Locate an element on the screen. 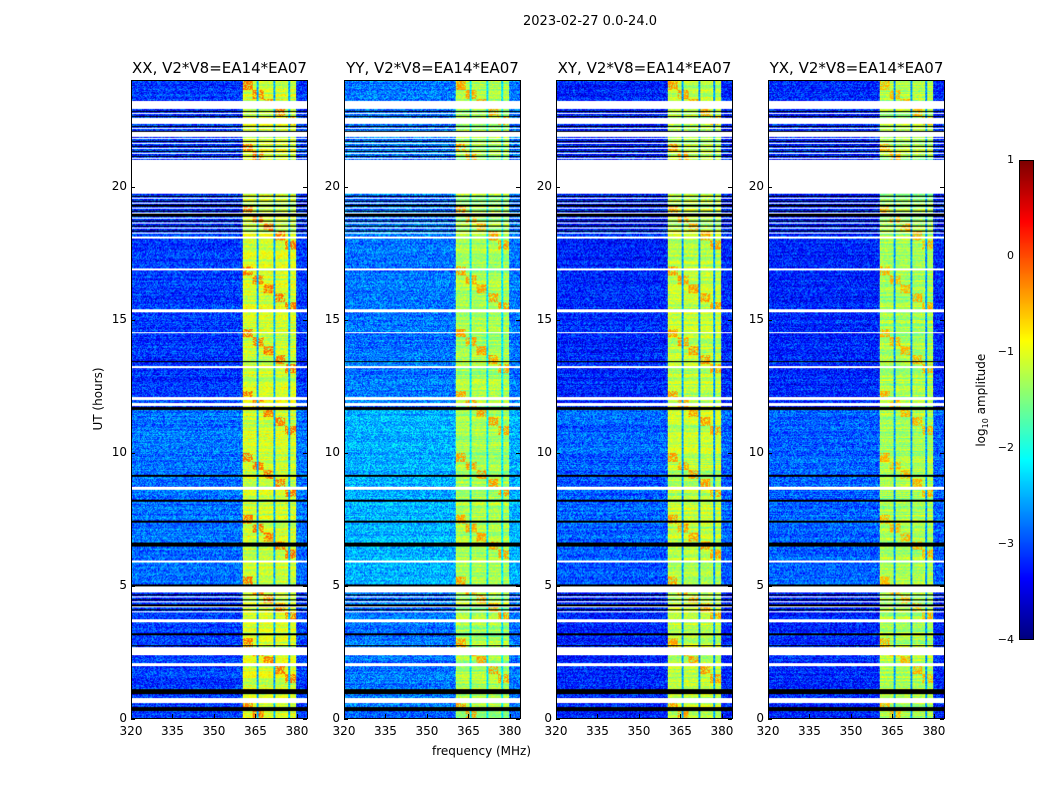 The width and height of the screenshot is (1050, 800). colorbar is located at coordinates (1026, 400).